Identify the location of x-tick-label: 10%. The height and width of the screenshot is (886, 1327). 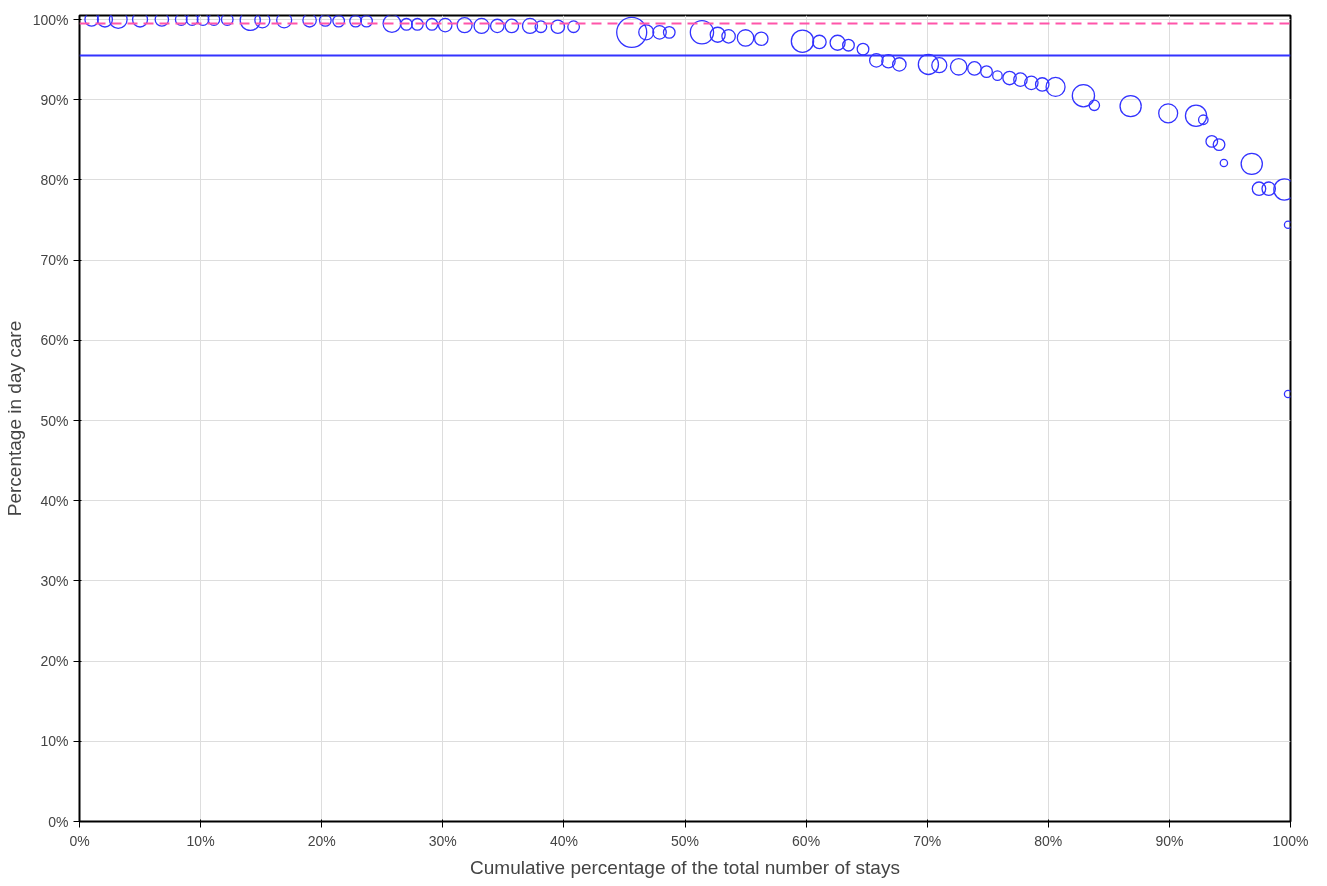
(200, 840).